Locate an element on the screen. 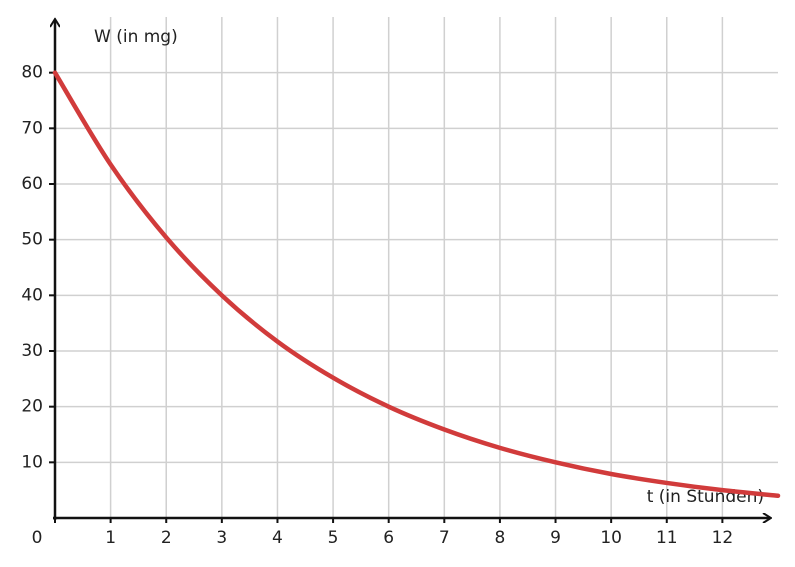 The image size is (795, 567). x-tick-label: 0 is located at coordinates (37, 538).